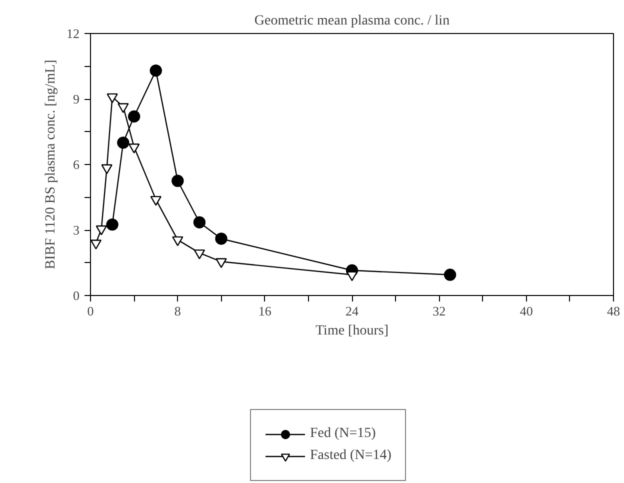 The height and width of the screenshot is (483, 624). Describe the element at coordinates (439, 311) in the screenshot. I see `x-tick-label: 32` at that location.